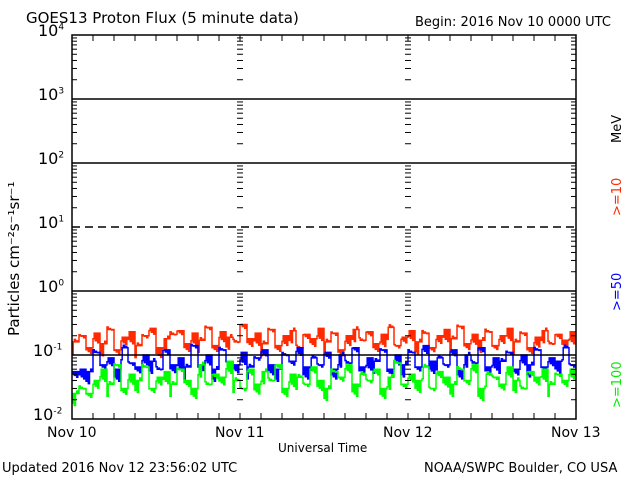 This screenshot has height=480, width=640. I want to click on x-tick-label: Nov 11, so click(240, 433).